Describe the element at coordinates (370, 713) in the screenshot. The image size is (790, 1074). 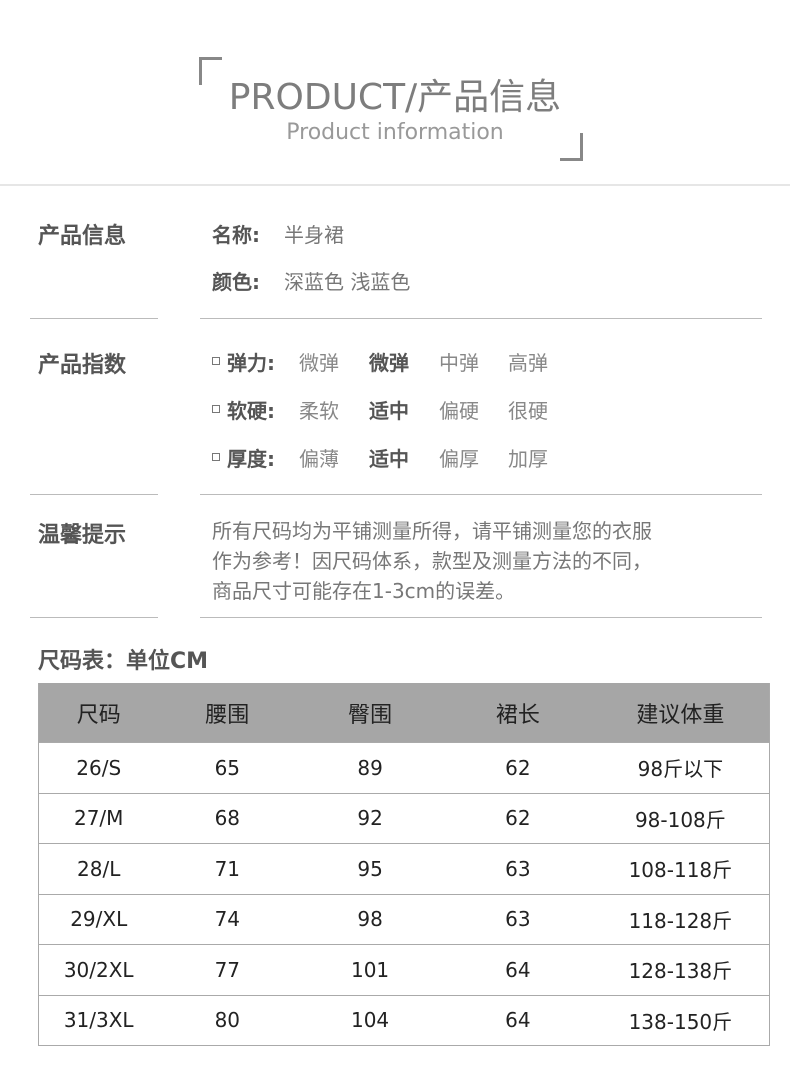
I see `column-header: 臀围` at that location.